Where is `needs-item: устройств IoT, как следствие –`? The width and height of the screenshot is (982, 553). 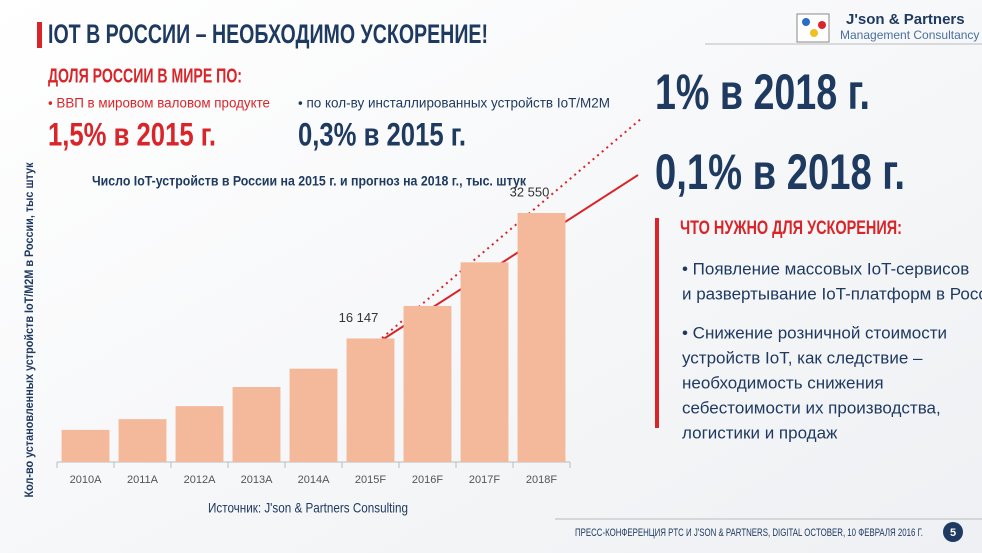
needs-item: устройств IoT, как следствие – is located at coordinates (802, 357).